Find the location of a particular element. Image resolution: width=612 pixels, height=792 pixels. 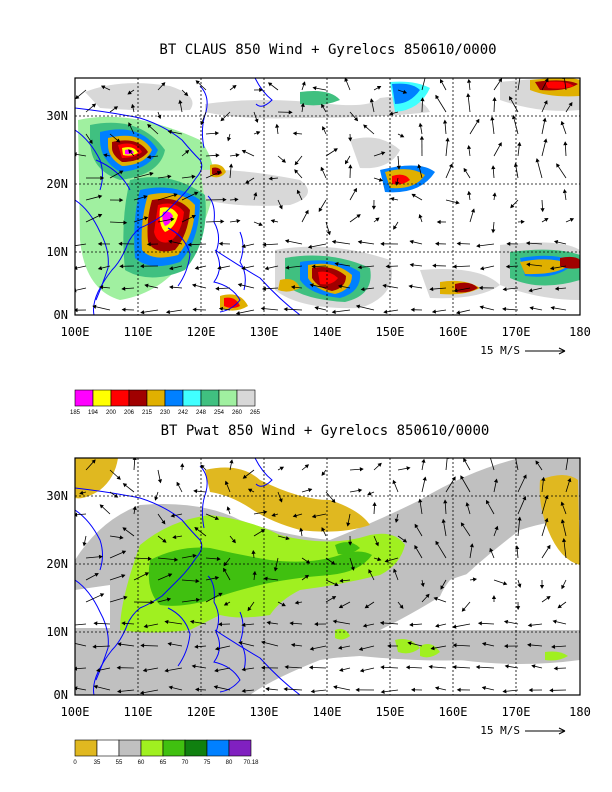

colorbar-label: 80 is located at coordinates (229, 763).